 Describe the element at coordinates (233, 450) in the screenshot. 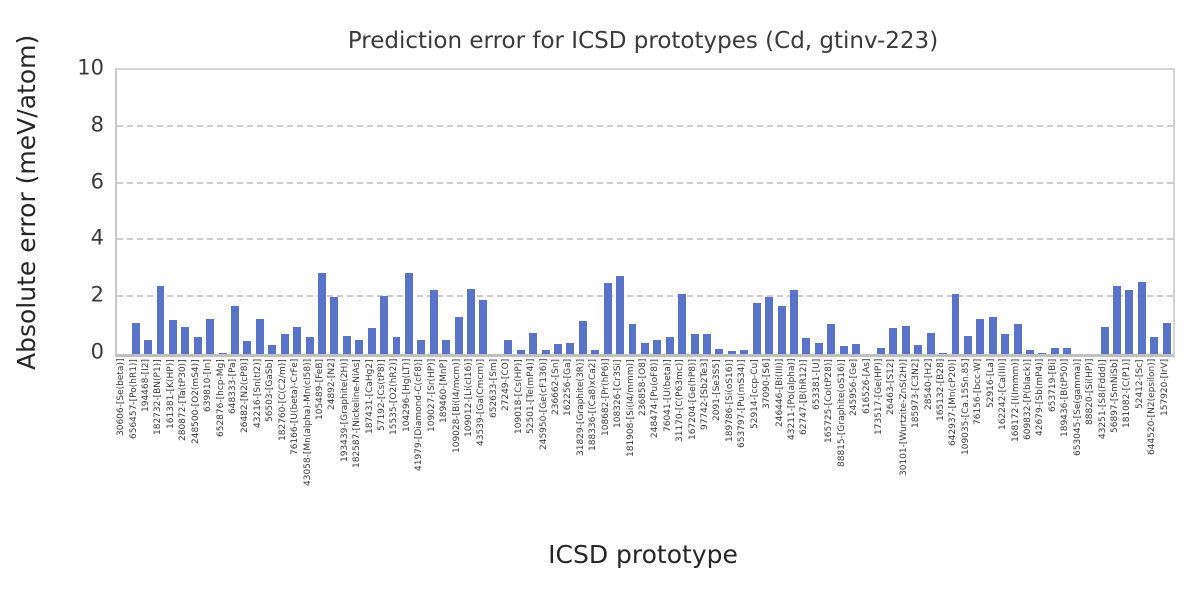

I see `x-tick-slot: 648333-[Pa]` at that location.